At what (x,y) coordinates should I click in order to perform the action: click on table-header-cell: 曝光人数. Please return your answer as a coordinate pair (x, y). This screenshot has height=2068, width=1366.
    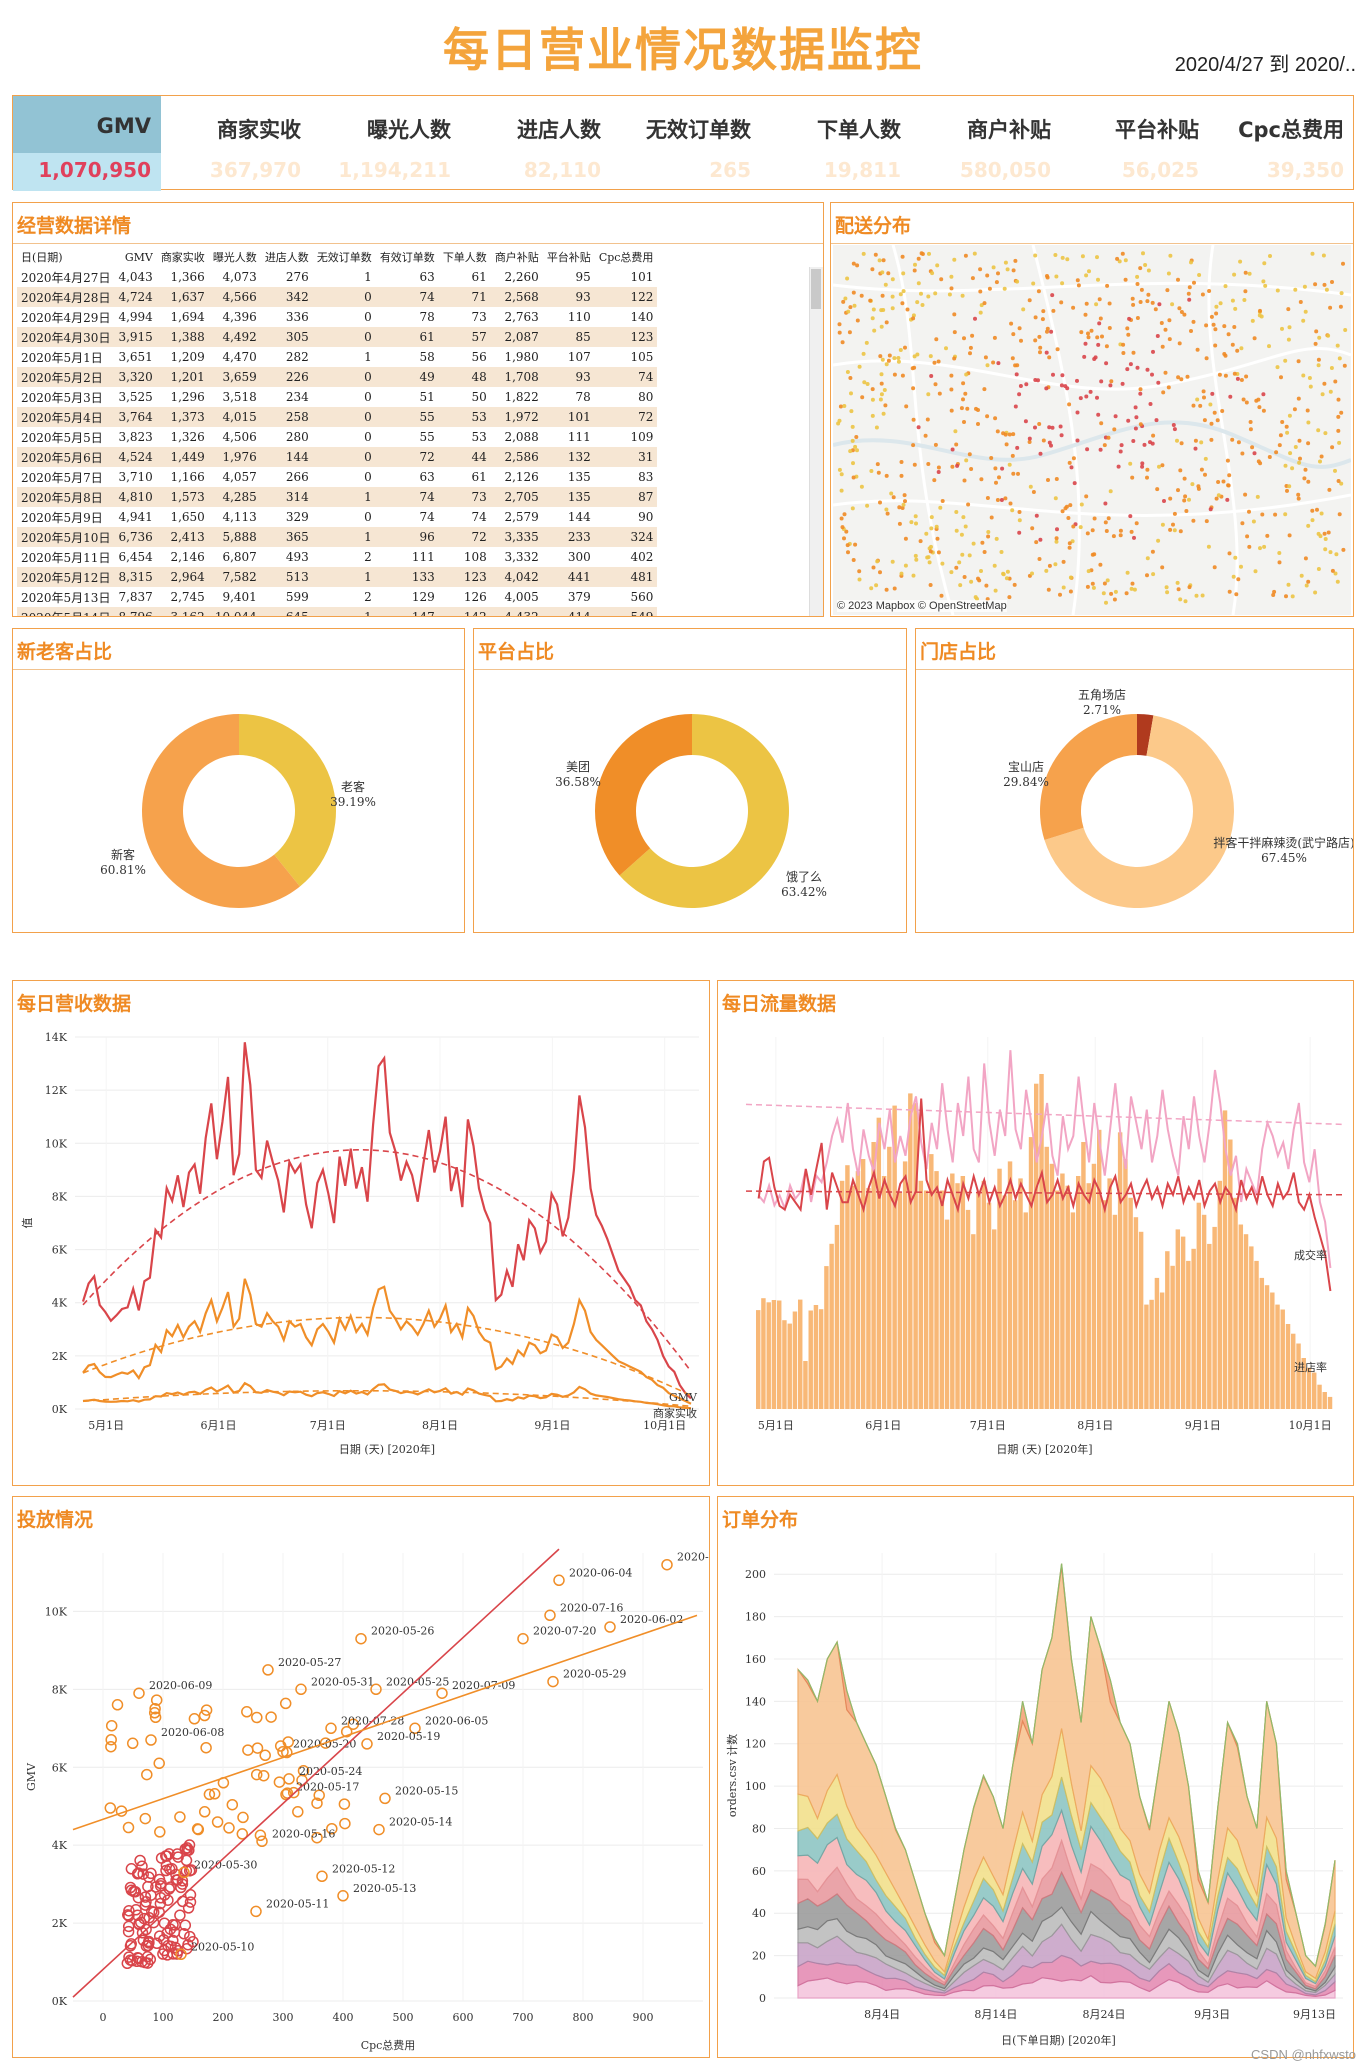
    Looking at the image, I should click on (234, 257).